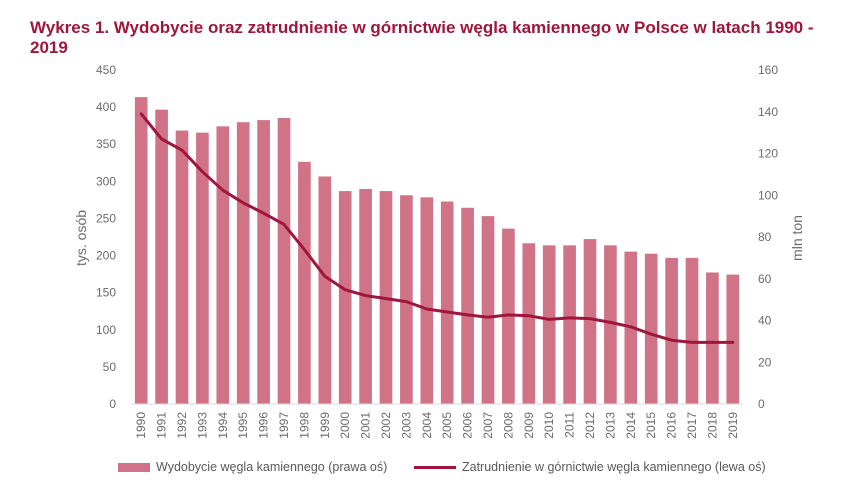  Describe the element at coordinates (223, 265) in the screenshot. I see `bar-1994` at that location.